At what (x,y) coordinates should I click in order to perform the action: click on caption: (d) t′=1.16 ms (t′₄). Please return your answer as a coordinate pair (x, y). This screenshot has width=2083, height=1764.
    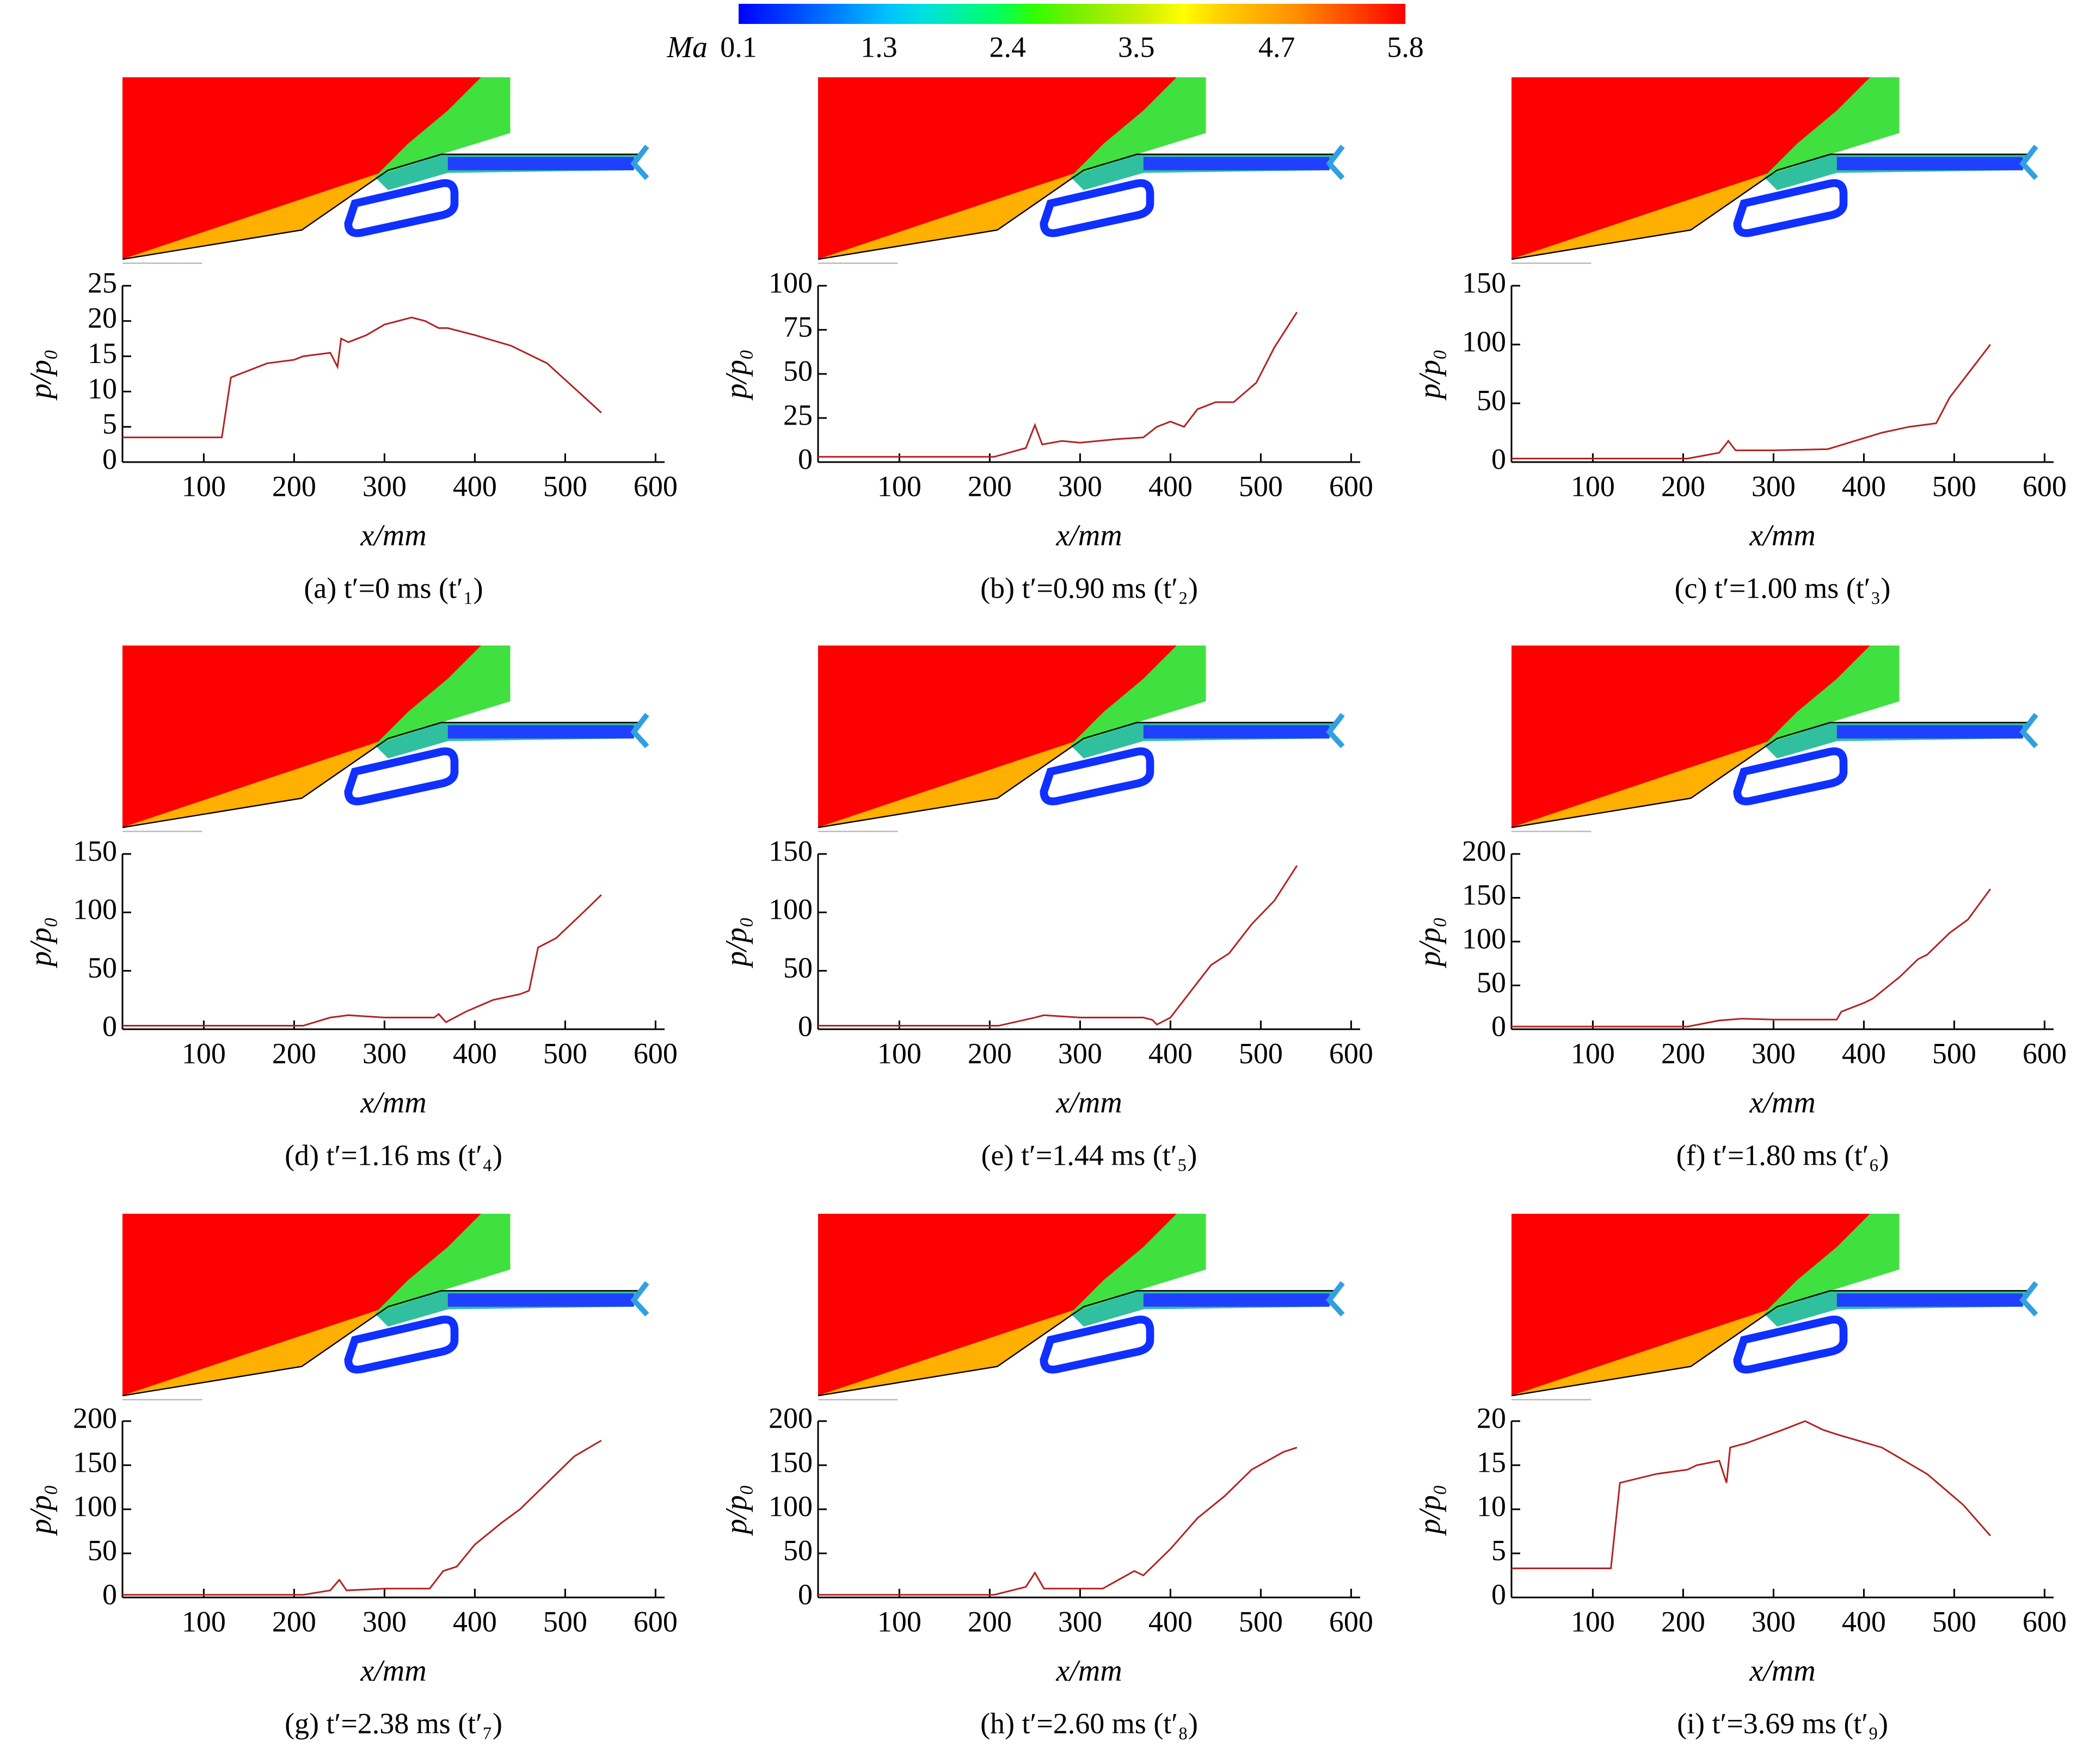
    Looking at the image, I should click on (394, 1155).